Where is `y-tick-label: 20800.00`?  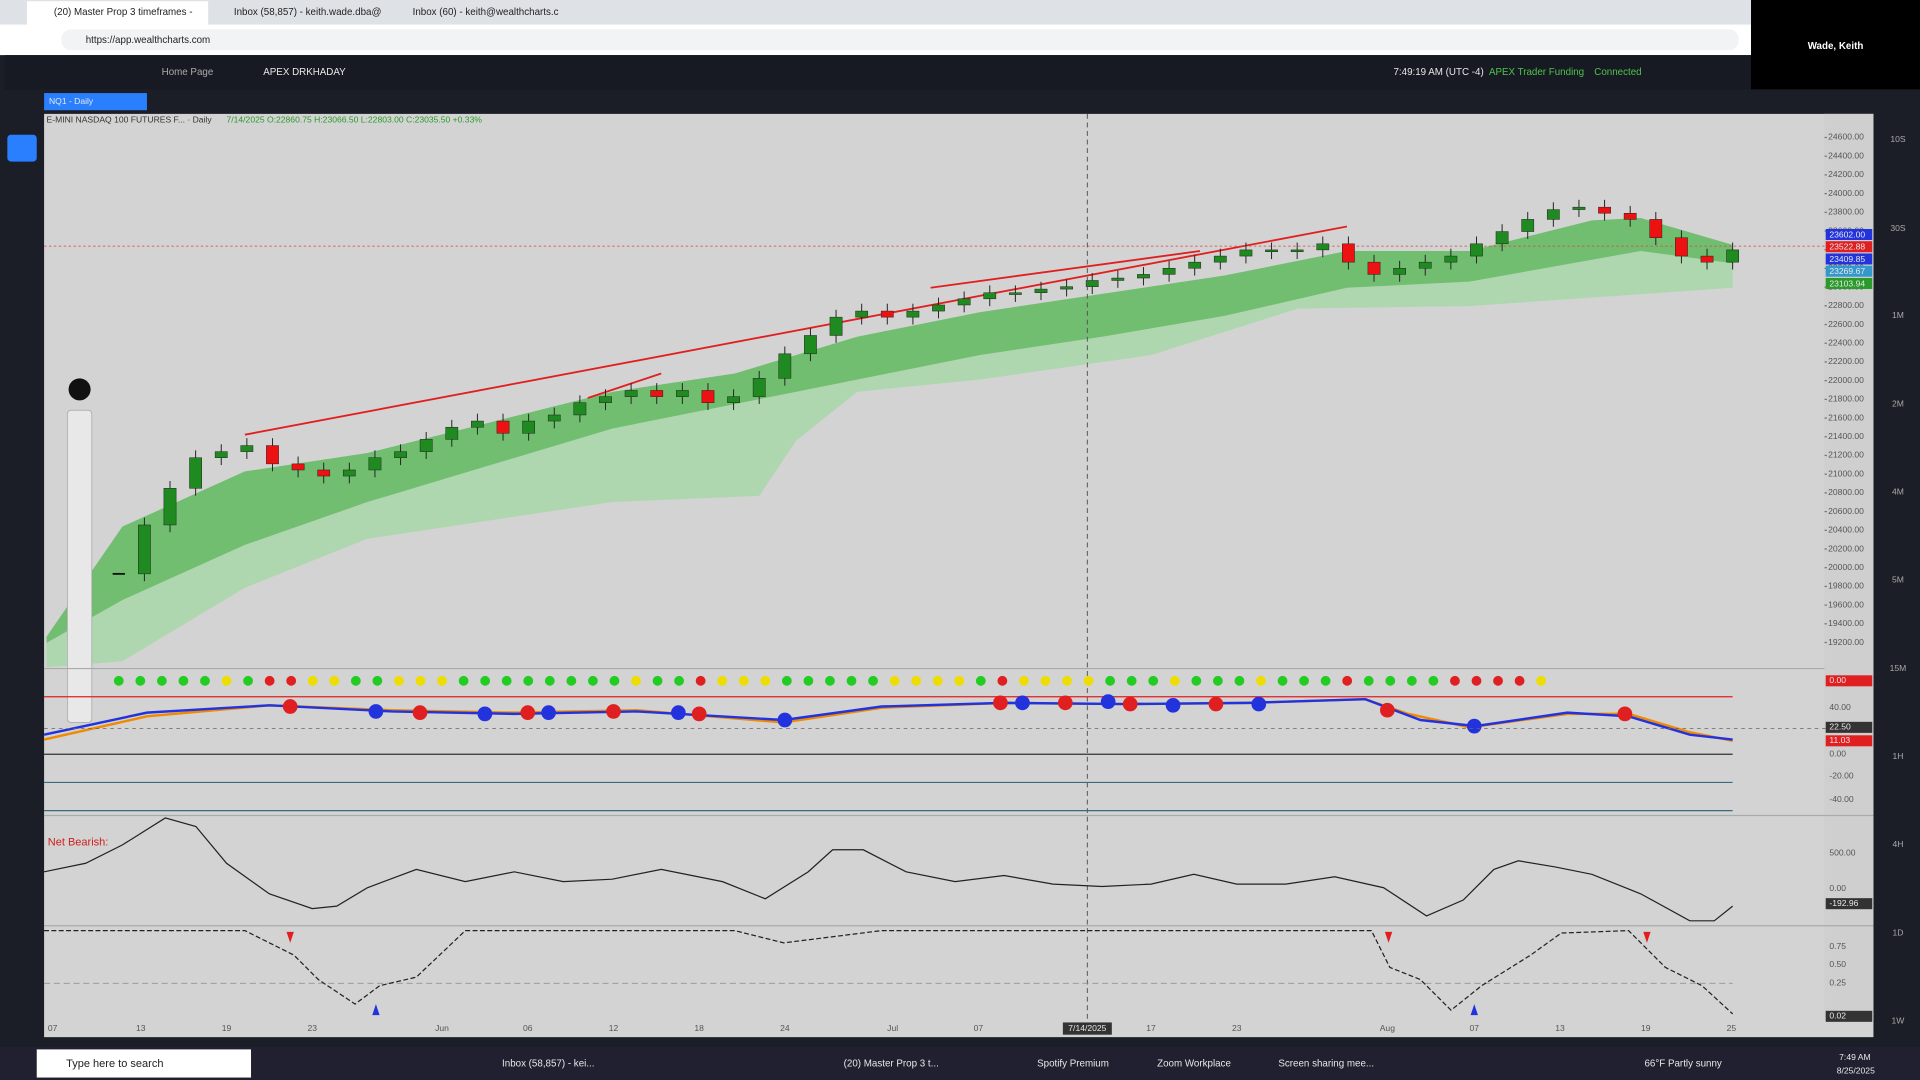 y-tick-label: 20800.00 is located at coordinates (1846, 492).